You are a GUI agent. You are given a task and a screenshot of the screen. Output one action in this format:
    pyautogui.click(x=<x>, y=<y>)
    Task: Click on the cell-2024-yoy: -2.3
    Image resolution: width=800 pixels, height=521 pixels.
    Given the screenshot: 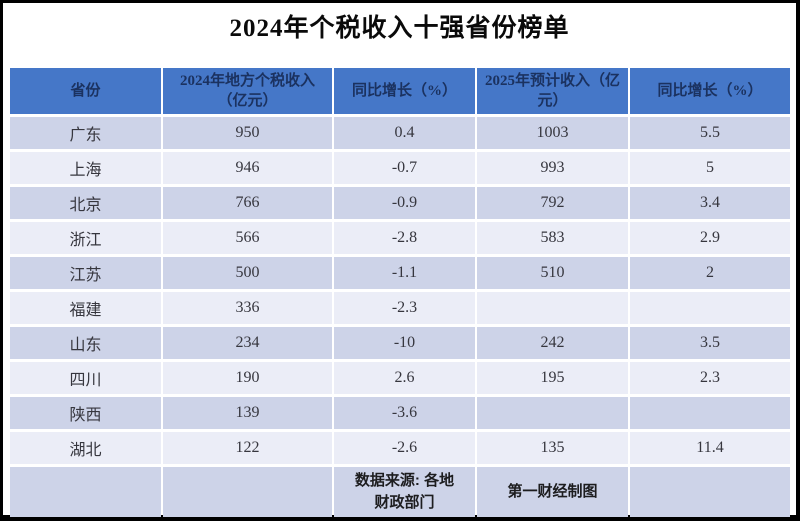 What is the action you would take?
    pyautogui.click(x=404, y=308)
    